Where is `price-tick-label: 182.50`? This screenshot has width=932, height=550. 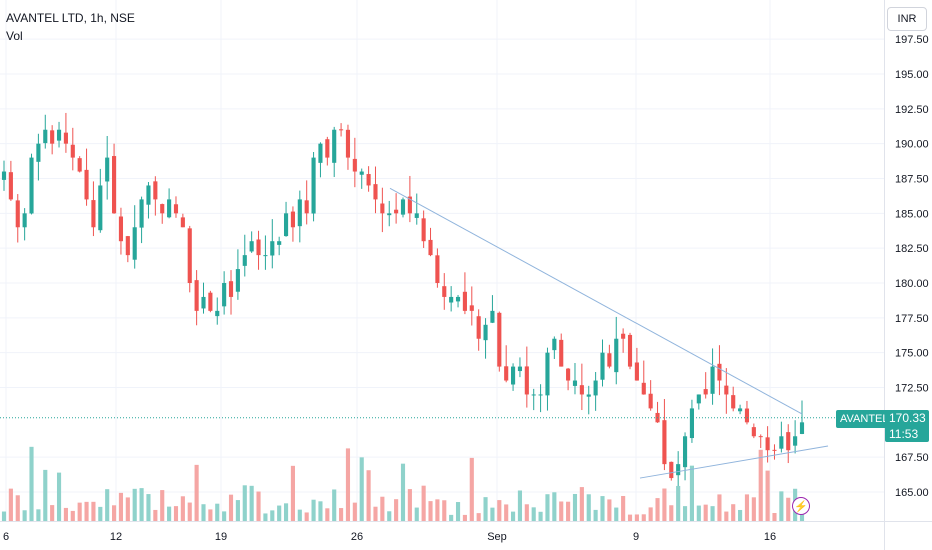 price-tick-label: 182.50 is located at coordinates (912, 249).